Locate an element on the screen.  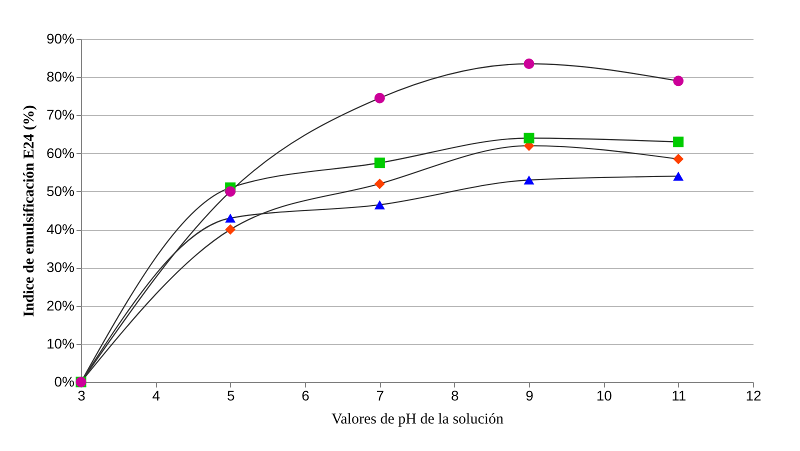
y-tick-label: 40% is located at coordinates (60, 229).